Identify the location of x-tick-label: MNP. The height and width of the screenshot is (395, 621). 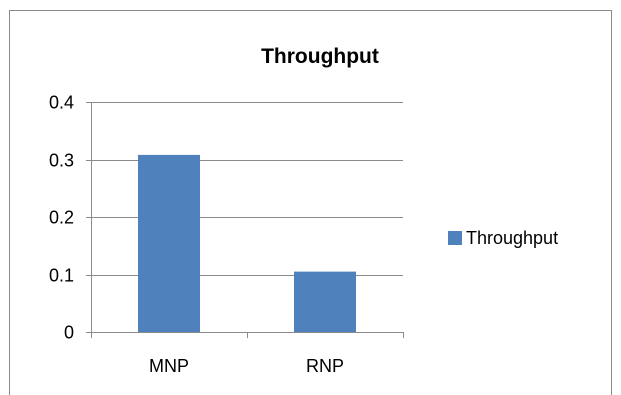
(169, 366).